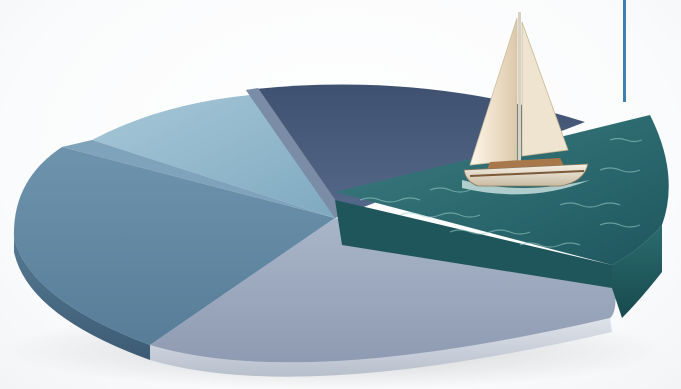 The height and width of the screenshot is (389, 681). I want to click on boat-hull, so click(526, 175).